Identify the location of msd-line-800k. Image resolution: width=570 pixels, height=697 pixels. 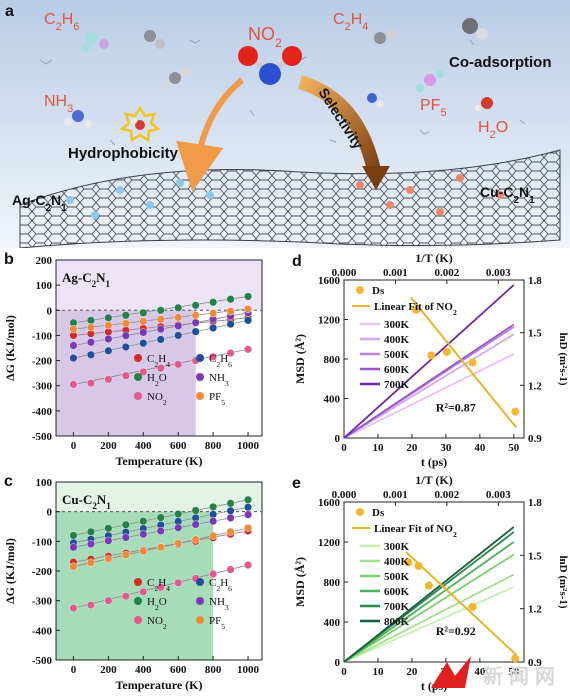
(429, 594).